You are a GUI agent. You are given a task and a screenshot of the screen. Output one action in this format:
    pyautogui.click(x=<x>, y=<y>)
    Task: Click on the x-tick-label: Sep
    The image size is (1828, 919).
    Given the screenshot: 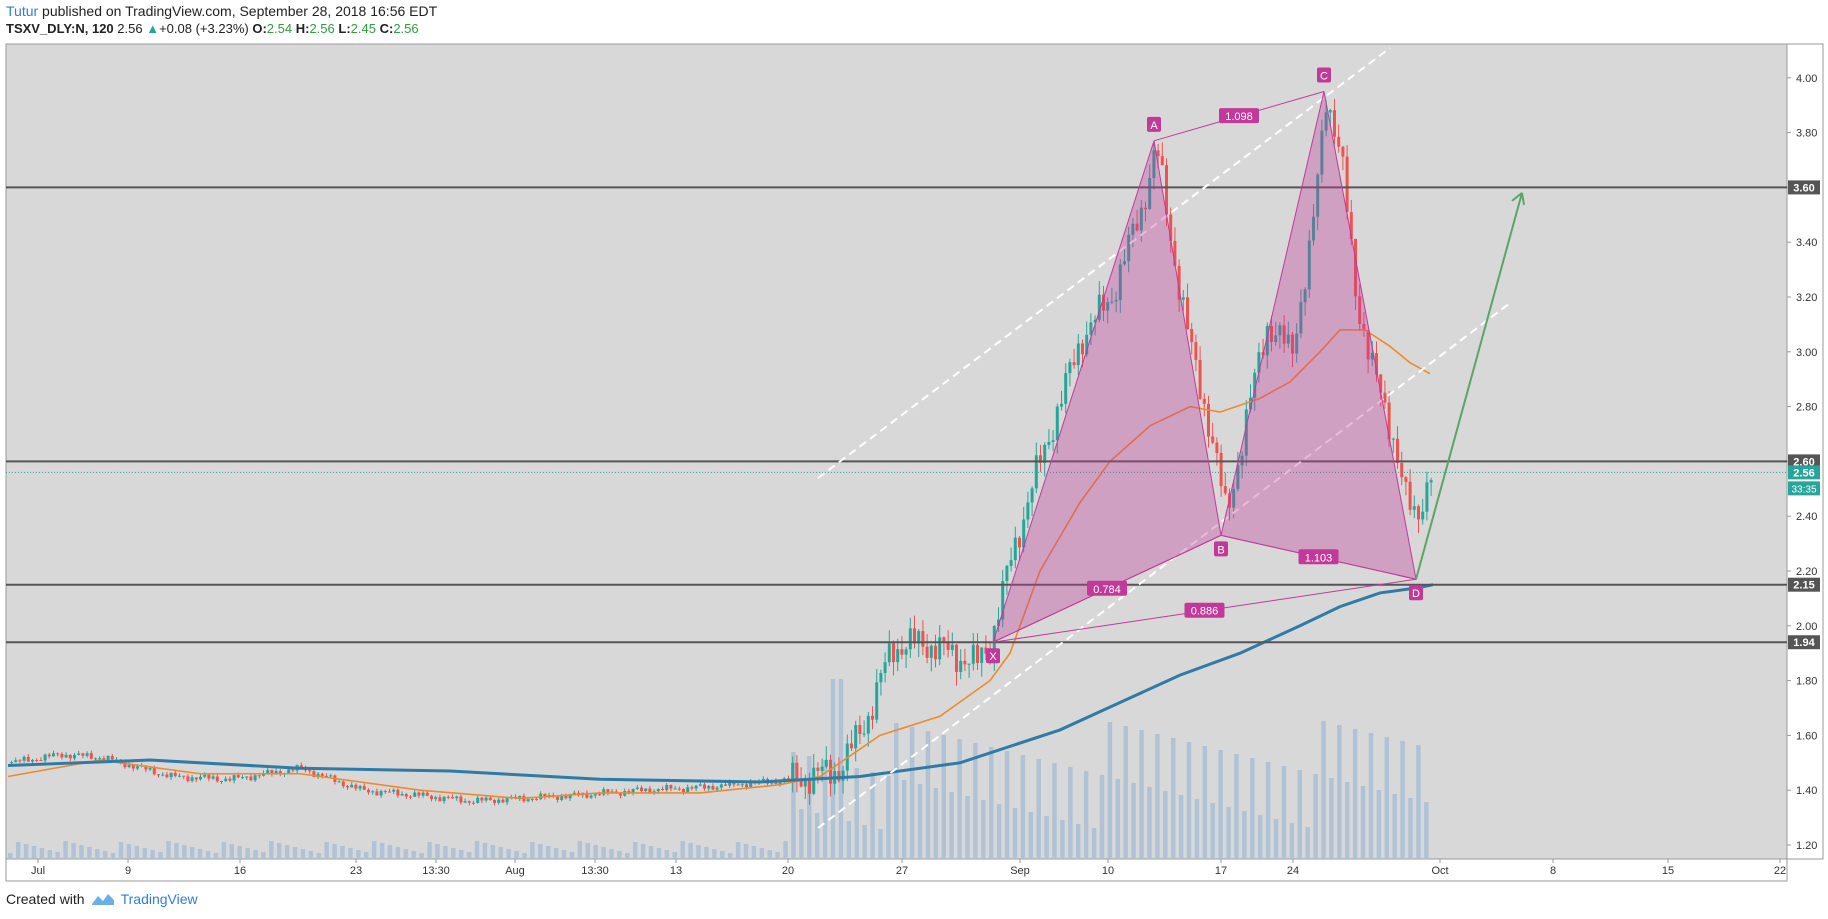 What is the action you would take?
    pyautogui.click(x=1020, y=871)
    